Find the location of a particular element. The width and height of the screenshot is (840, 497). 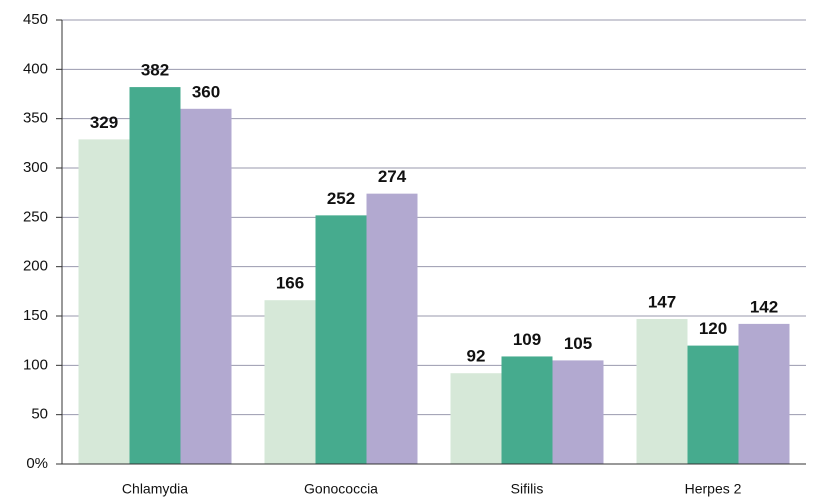

data-label: 142 is located at coordinates (764, 306).